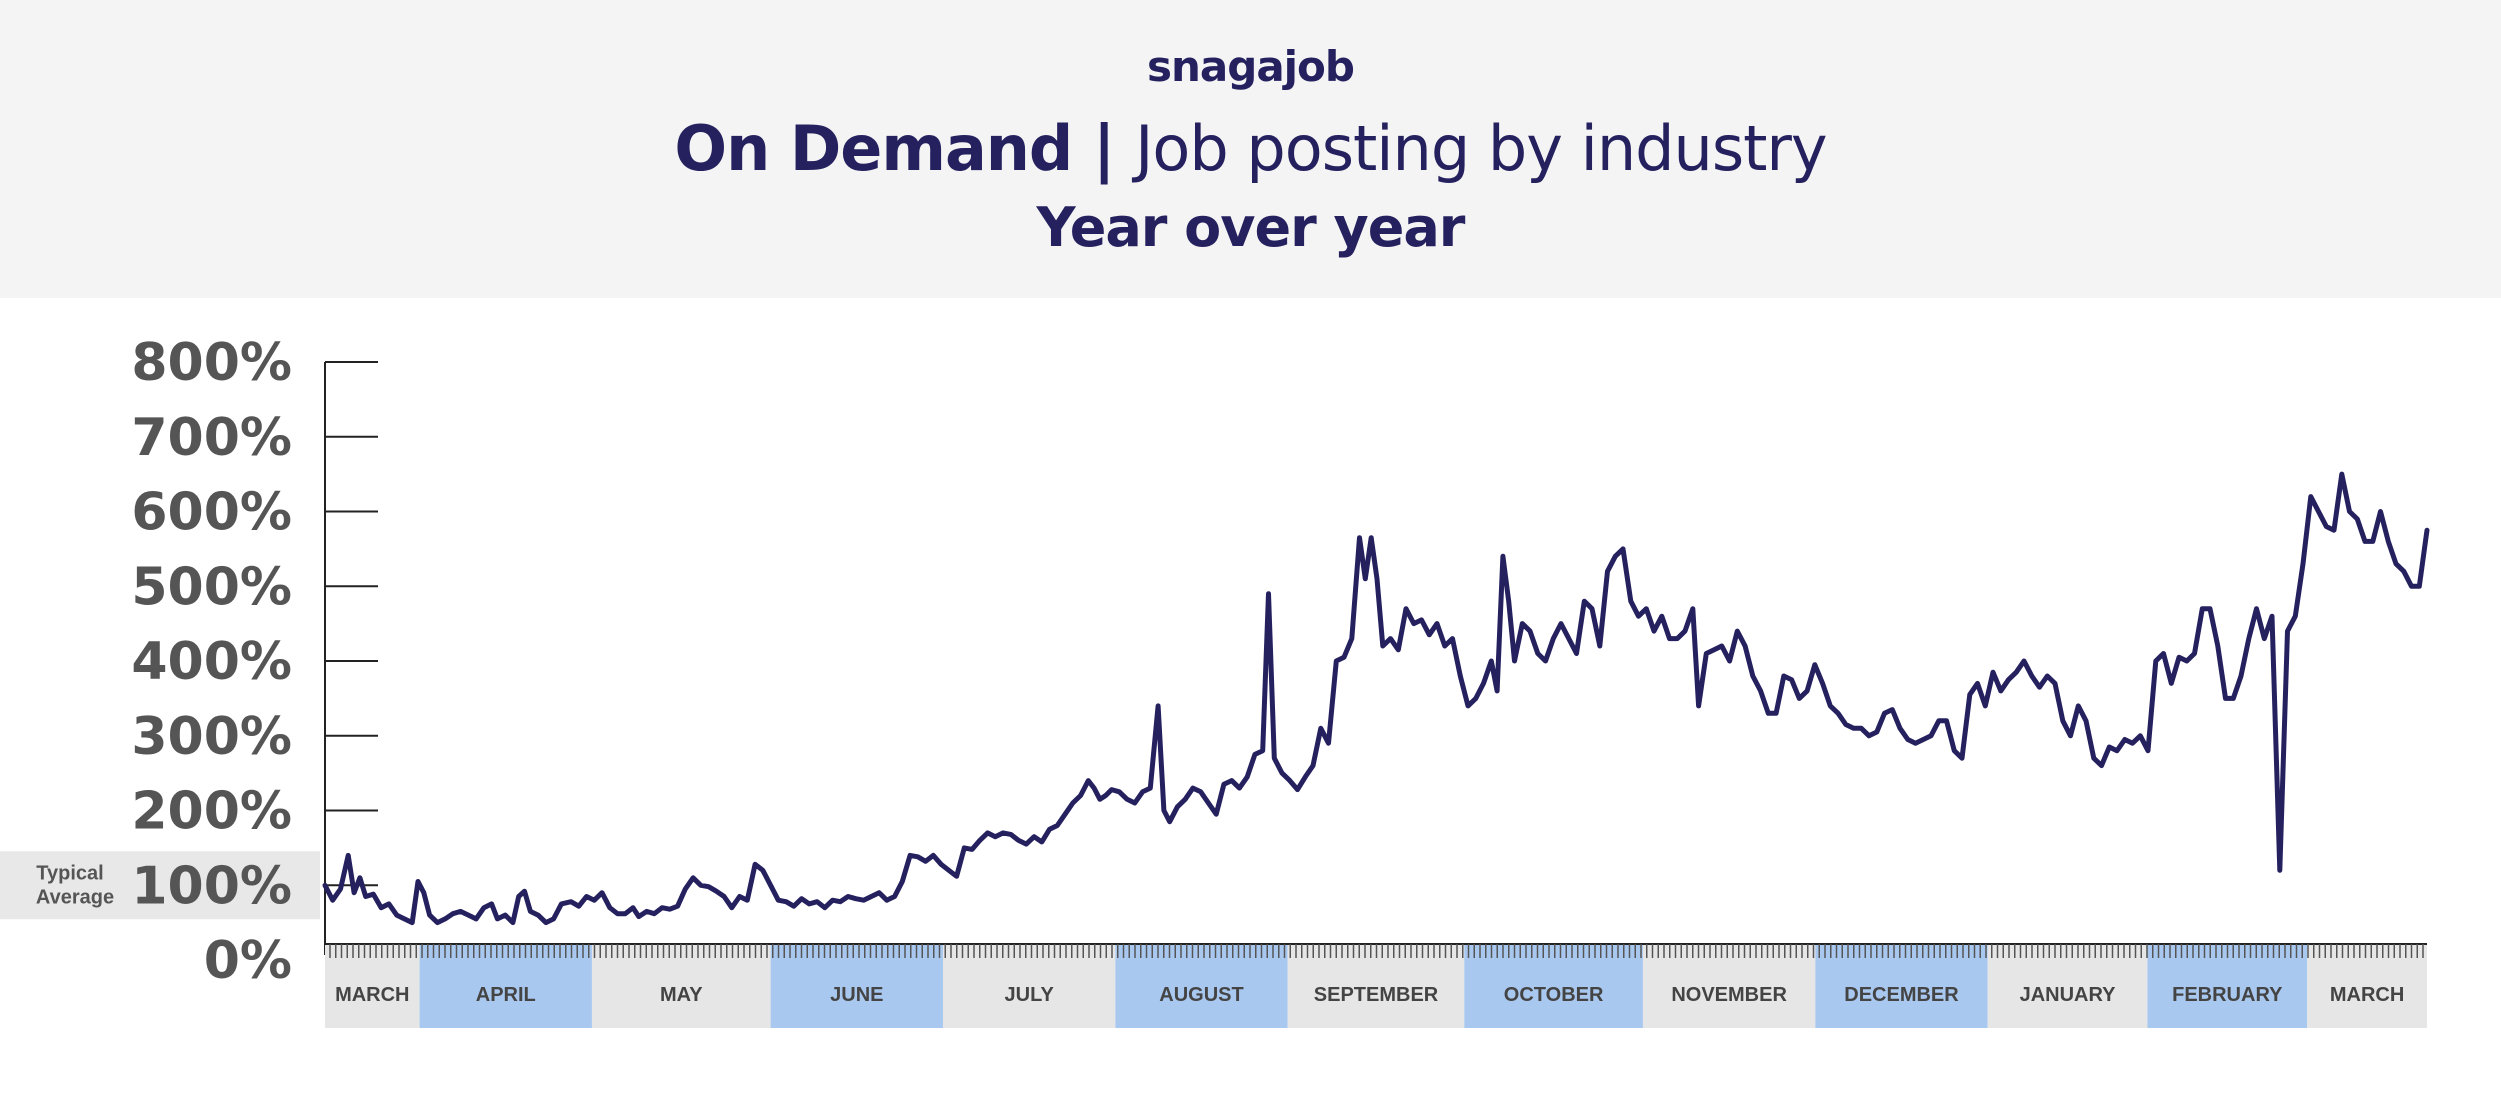  I want to click on month-label: JANUARY, so click(2068, 995).